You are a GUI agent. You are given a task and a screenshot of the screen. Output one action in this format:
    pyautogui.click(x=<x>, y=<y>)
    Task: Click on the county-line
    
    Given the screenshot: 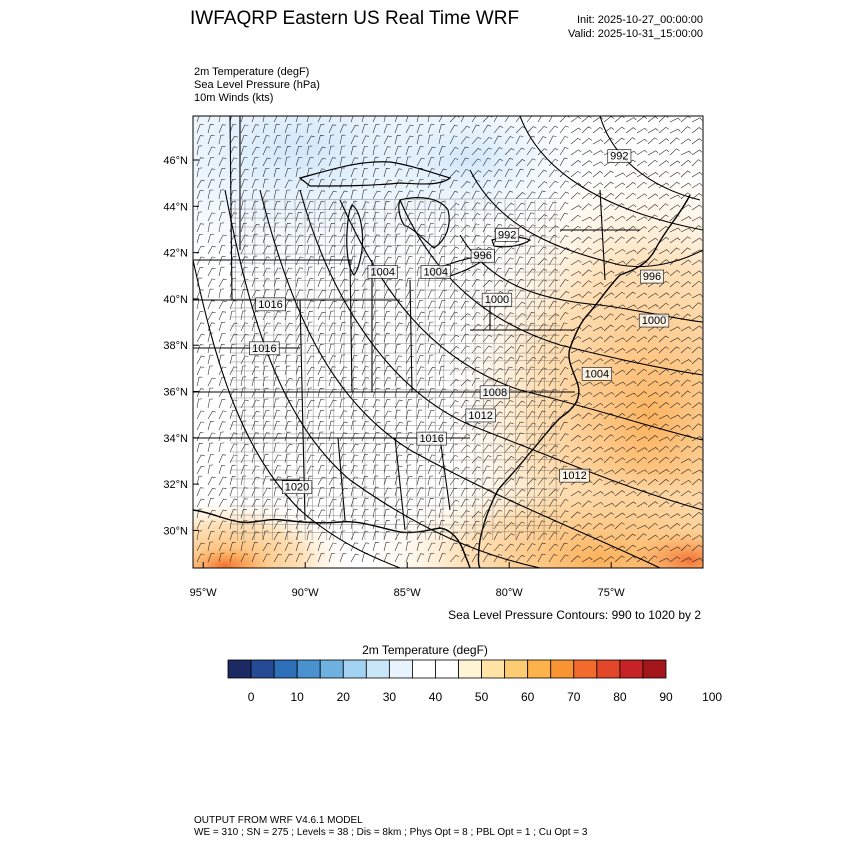 What is the action you would take?
    pyautogui.click(x=313, y=370)
    